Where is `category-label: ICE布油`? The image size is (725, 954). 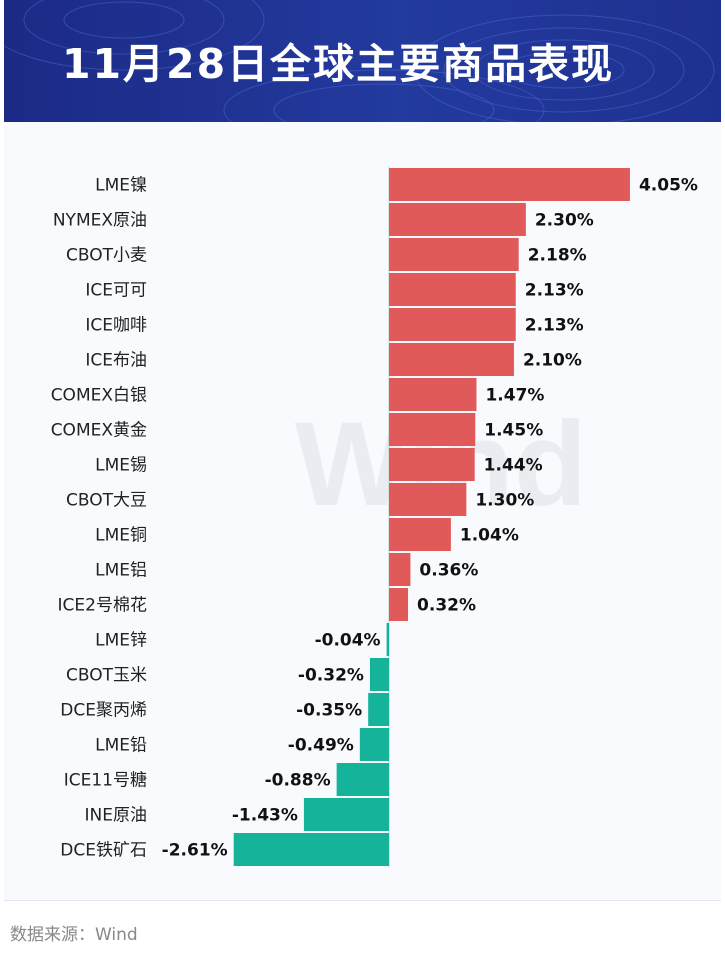 category-label: ICE布油 is located at coordinates (116, 361).